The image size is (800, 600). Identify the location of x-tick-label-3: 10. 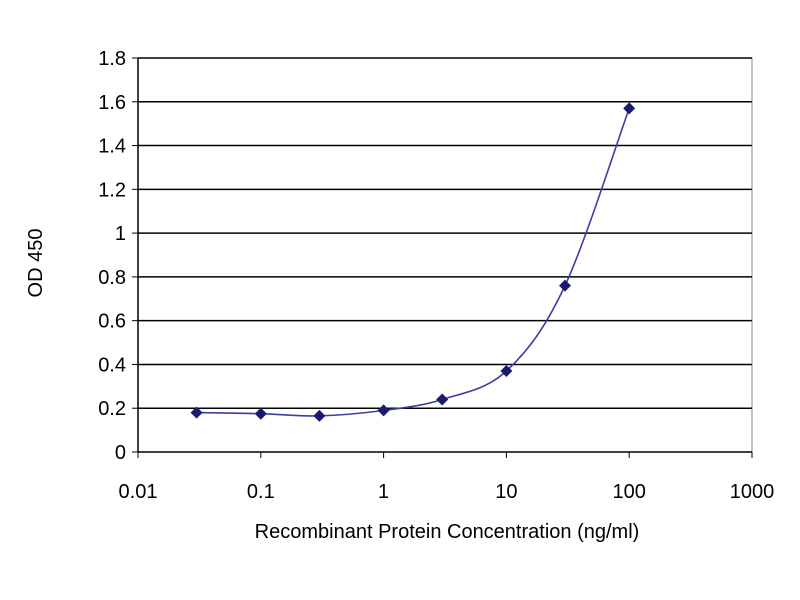
(506, 492).